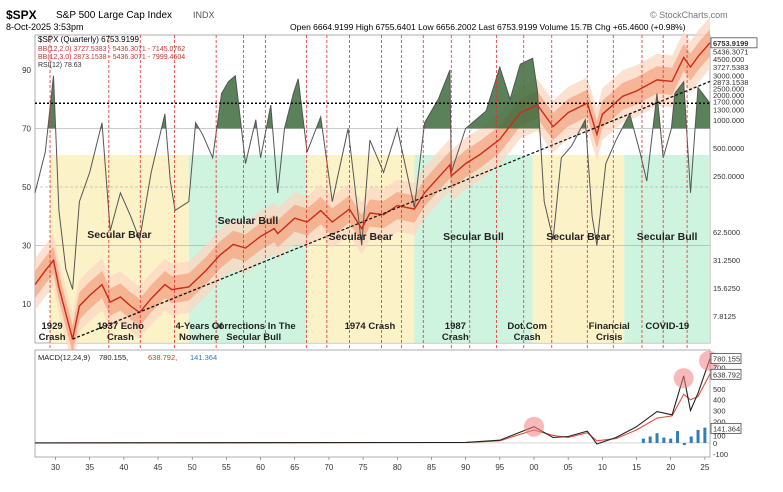 This screenshot has width=783, height=492. I want to click on macd-tick-2: 638.792, so click(726, 374).